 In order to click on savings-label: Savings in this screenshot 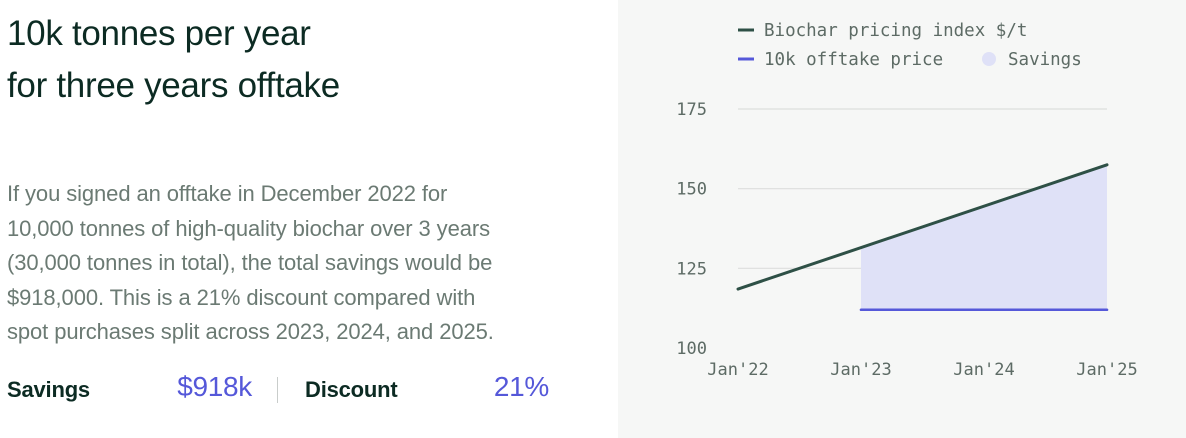, I will do `click(48, 389)`.